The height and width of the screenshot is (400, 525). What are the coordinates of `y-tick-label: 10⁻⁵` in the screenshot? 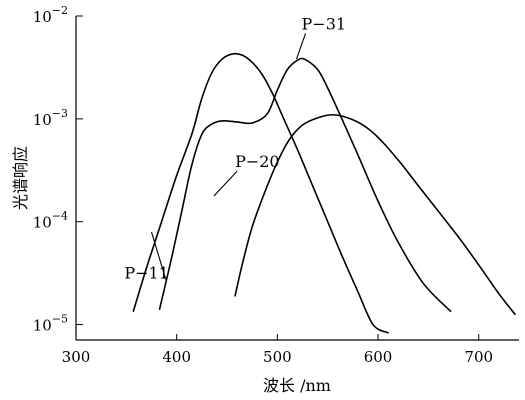 It's located at (50, 324).